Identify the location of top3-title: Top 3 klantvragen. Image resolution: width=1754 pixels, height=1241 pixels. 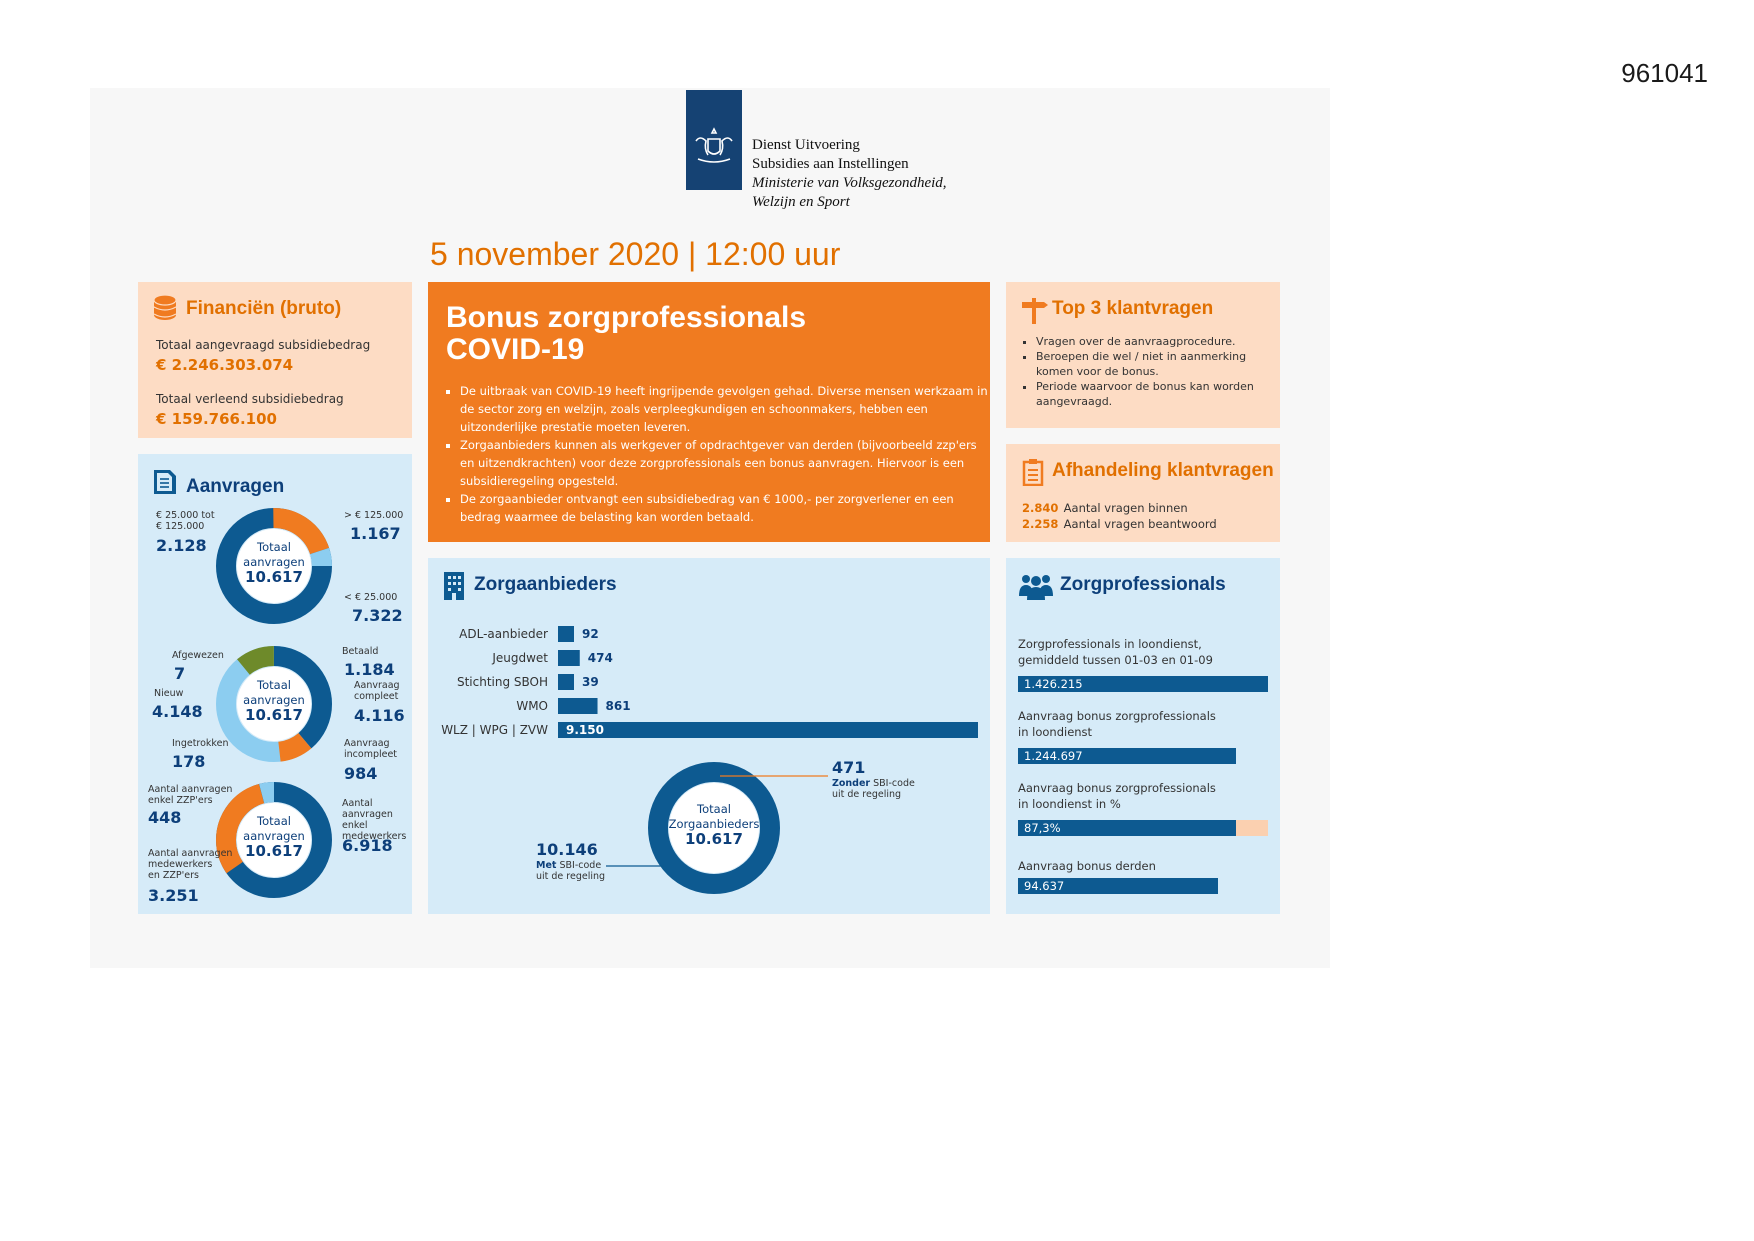
(1133, 308).